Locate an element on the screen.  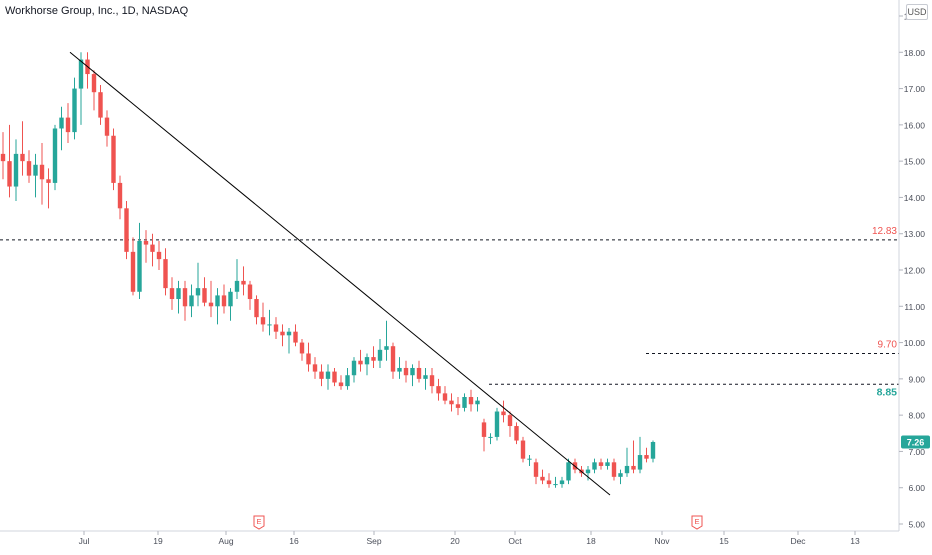
level-label: 9.70 is located at coordinates (888, 344).